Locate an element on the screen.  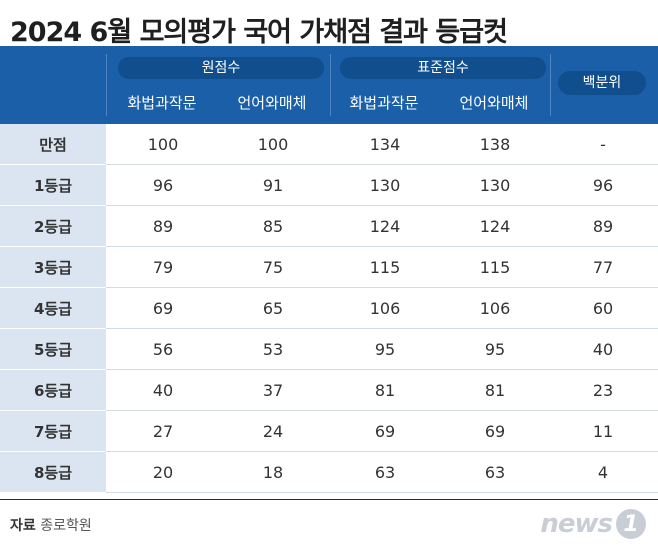
grade-label: 2등급 is located at coordinates (53, 226).